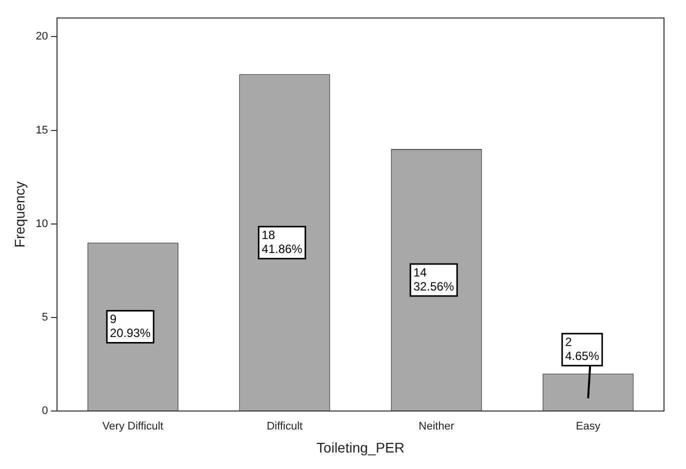  Describe the element at coordinates (133, 426) in the screenshot. I see `x-tick-label: Very Difficult` at that location.